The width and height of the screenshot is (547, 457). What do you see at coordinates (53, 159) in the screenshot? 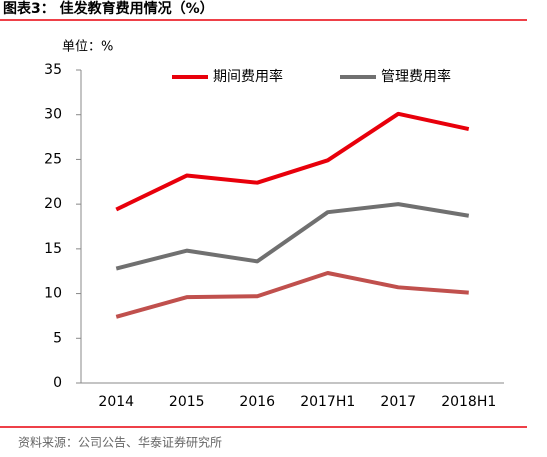
I see `y-tick-label: 25` at bounding box center [53, 159].